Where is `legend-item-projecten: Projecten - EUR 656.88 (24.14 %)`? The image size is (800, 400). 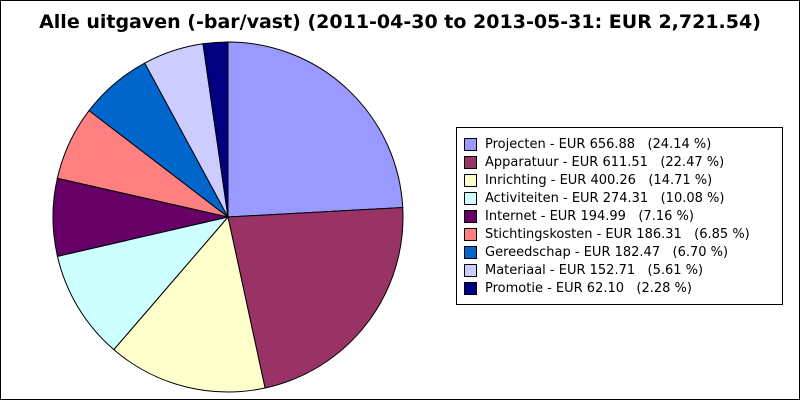
legend-item-projecten: Projecten - EUR 656.88 (24.14 %) is located at coordinates (587, 144).